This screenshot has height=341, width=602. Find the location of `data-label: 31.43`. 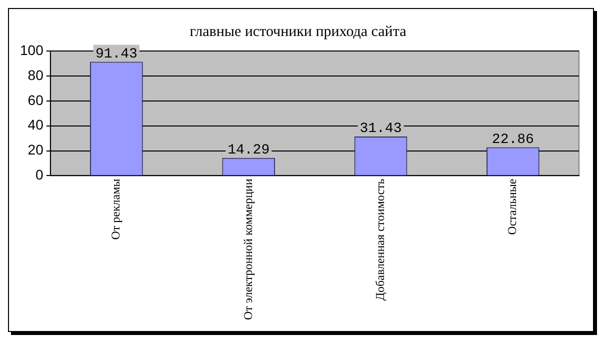

data-label: 31.43 is located at coordinates (381, 129).